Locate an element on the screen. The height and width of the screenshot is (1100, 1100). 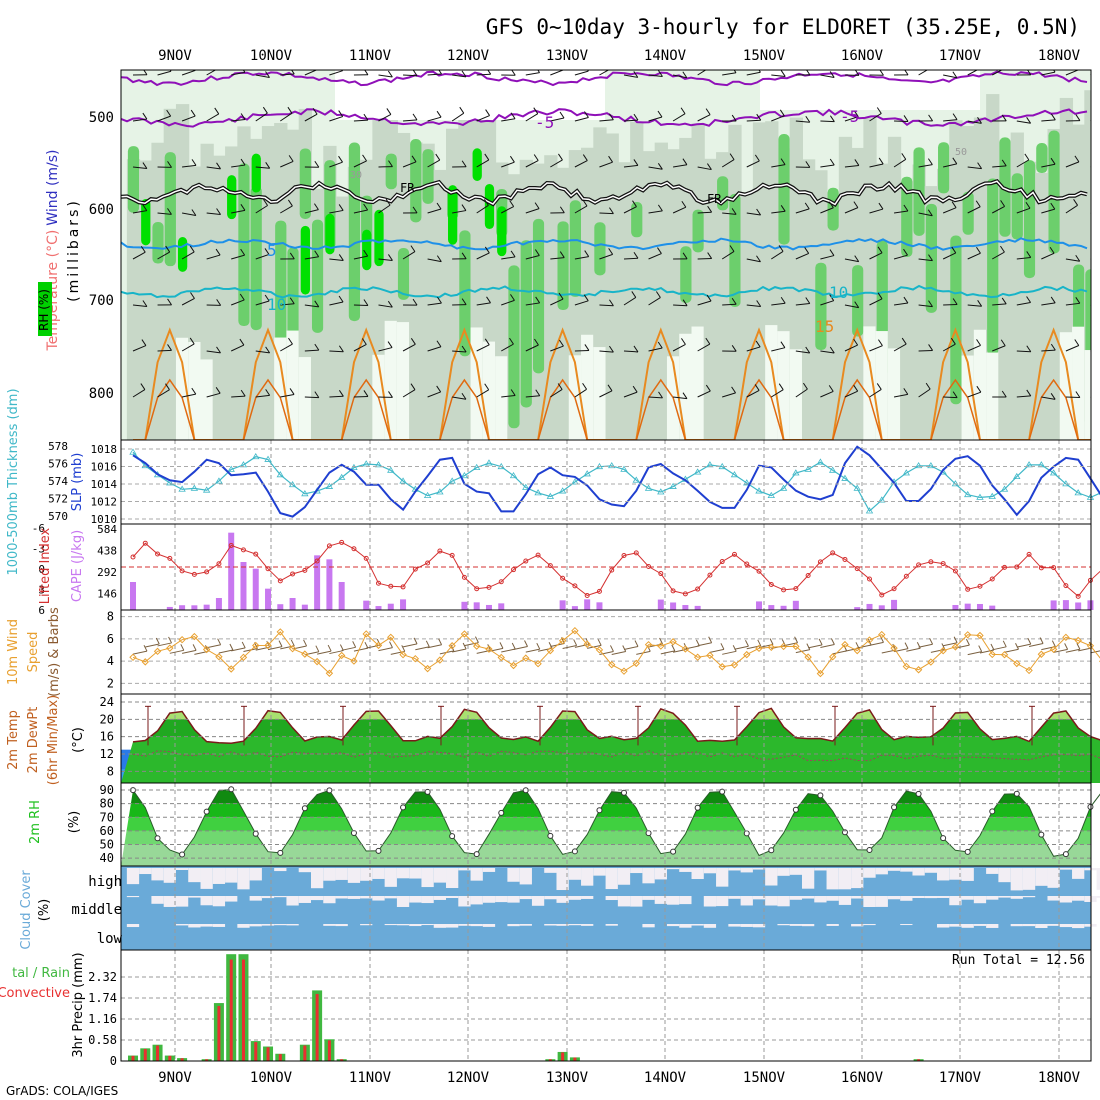
wind-speed-line is located at coordinates (616, 652).